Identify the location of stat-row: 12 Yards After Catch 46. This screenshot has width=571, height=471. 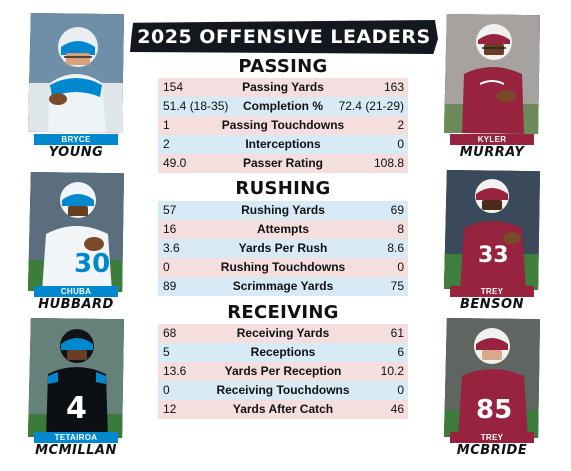
(283, 409).